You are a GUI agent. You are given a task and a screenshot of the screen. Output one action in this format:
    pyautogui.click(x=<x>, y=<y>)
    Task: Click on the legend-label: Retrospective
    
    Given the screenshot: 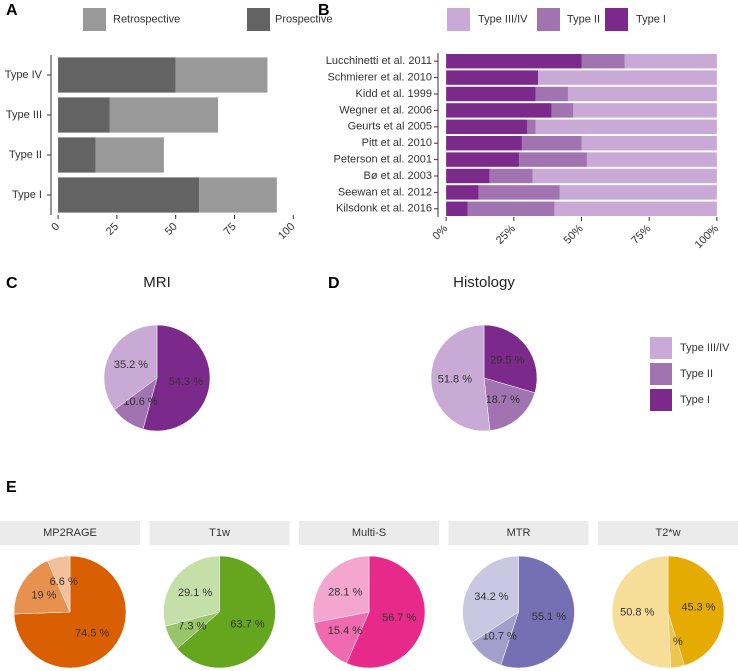 What is the action you would take?
    pyautogui.click(x=146, y=19)
    